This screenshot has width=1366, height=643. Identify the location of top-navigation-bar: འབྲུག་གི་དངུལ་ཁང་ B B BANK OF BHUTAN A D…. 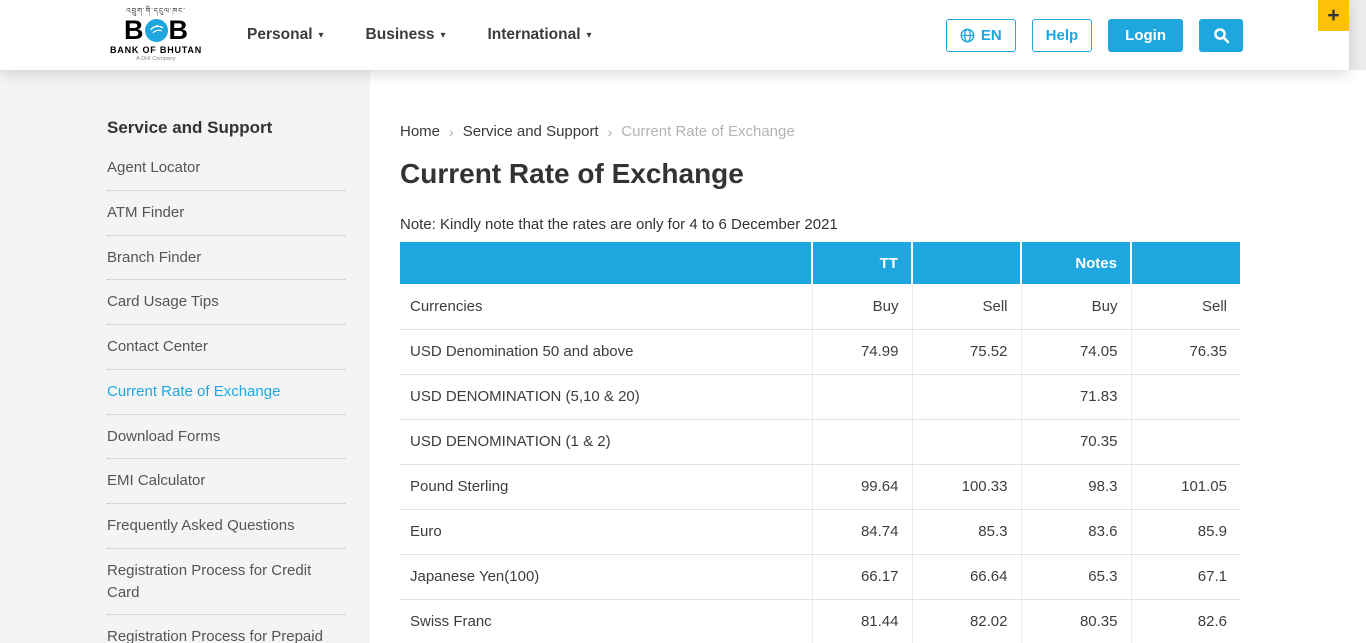
(674, 35).